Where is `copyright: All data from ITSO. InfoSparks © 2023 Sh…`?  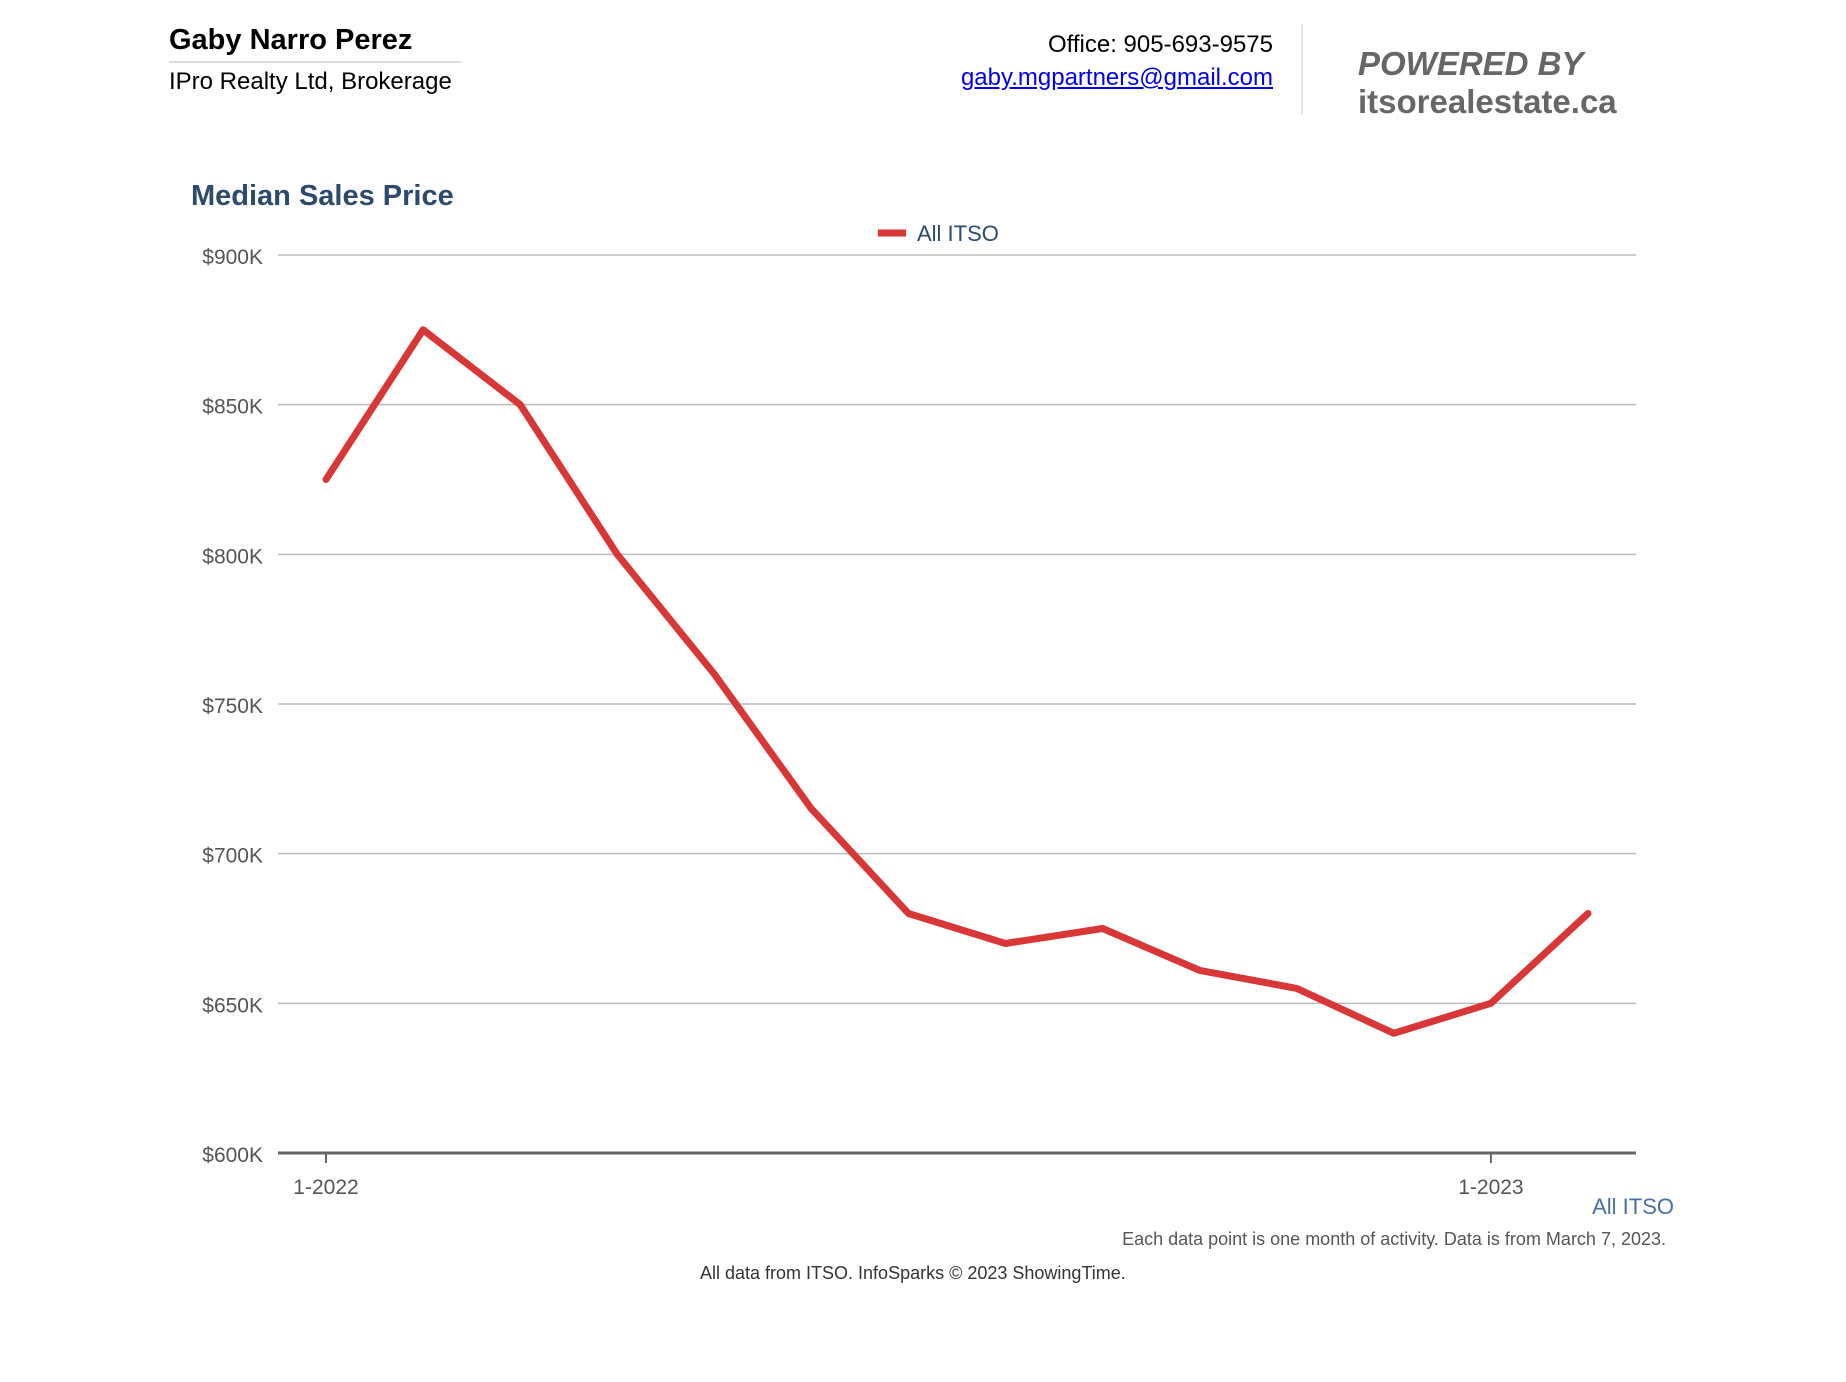
copyright: All data from ITSO. InfoSparks © 2023 Sh… is located at coordinates (913, 1273).